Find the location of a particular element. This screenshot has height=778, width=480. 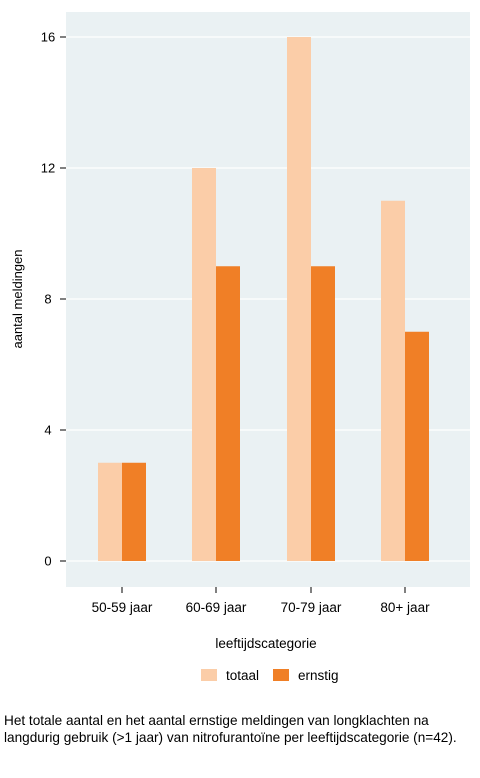

y-tick-label: 12 is located at coordinates (48, 168).